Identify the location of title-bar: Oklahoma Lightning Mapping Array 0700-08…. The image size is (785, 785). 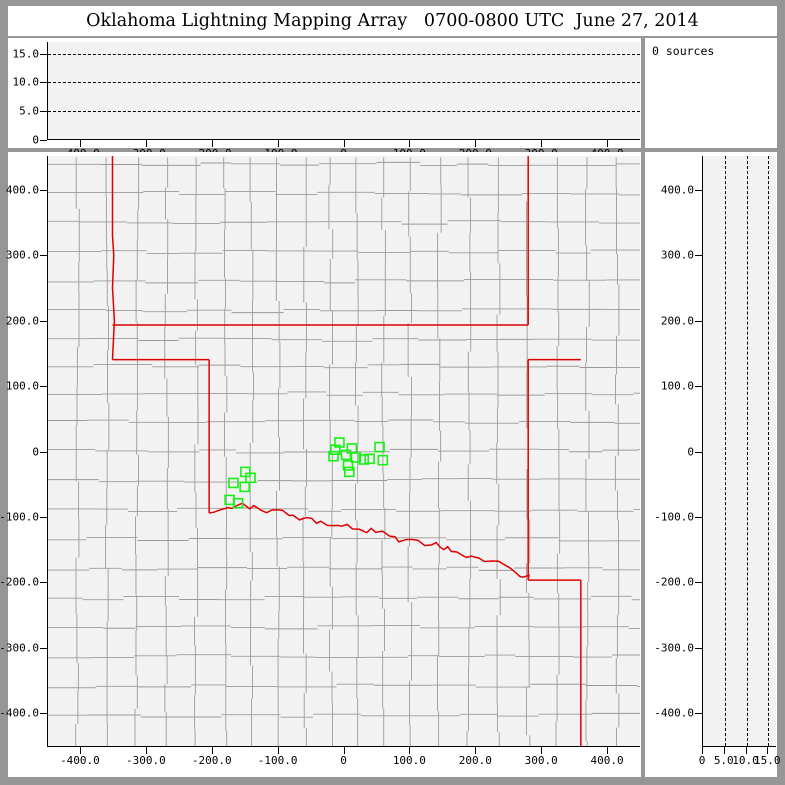
(392, 21).